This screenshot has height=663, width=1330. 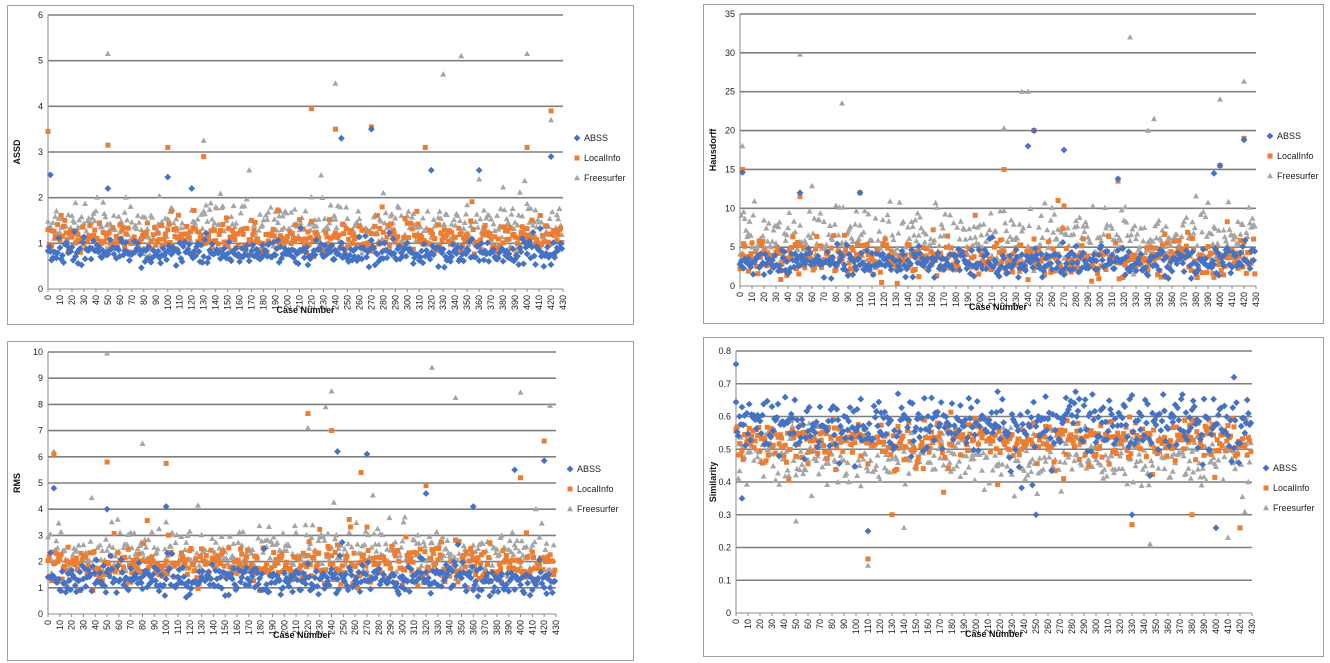 I want to click on x-tick-label: 10, so click(x=60, y=300).